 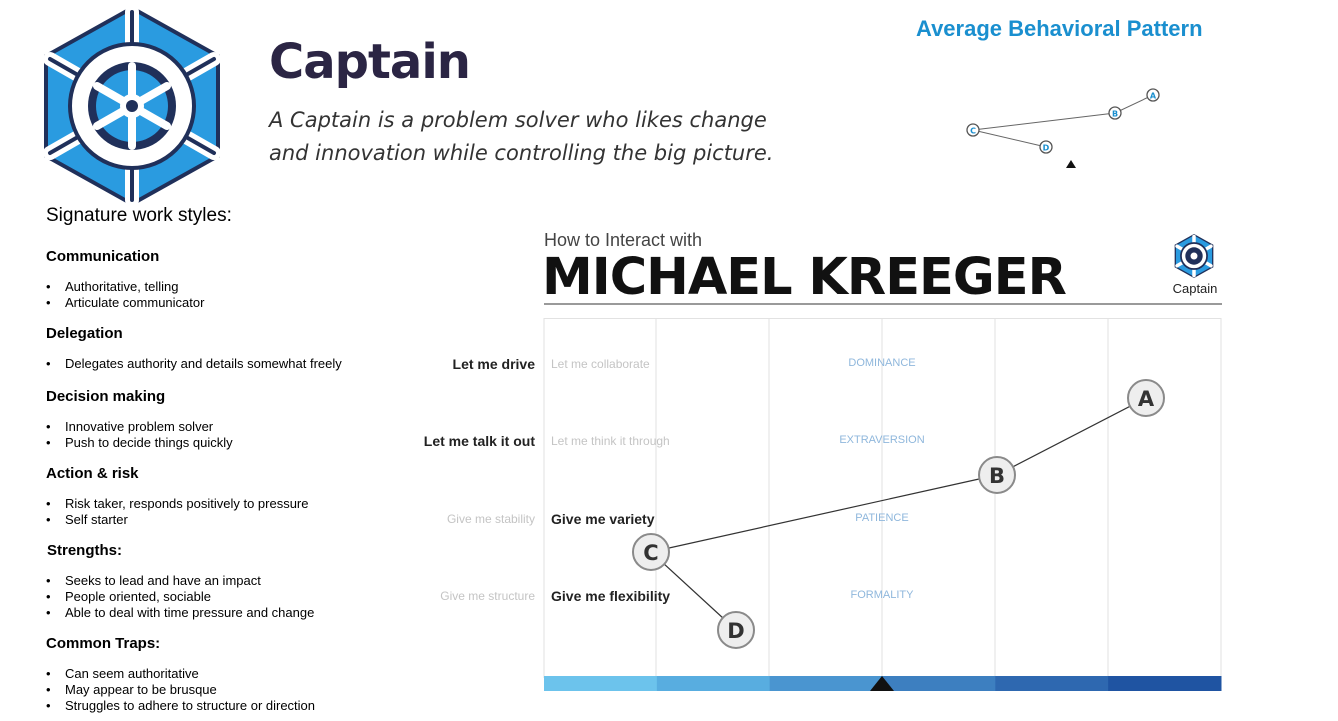 What do you see at coordinates (883, 304) in the screenshot?
I see `card-divider` at bounding box center [883, 304].